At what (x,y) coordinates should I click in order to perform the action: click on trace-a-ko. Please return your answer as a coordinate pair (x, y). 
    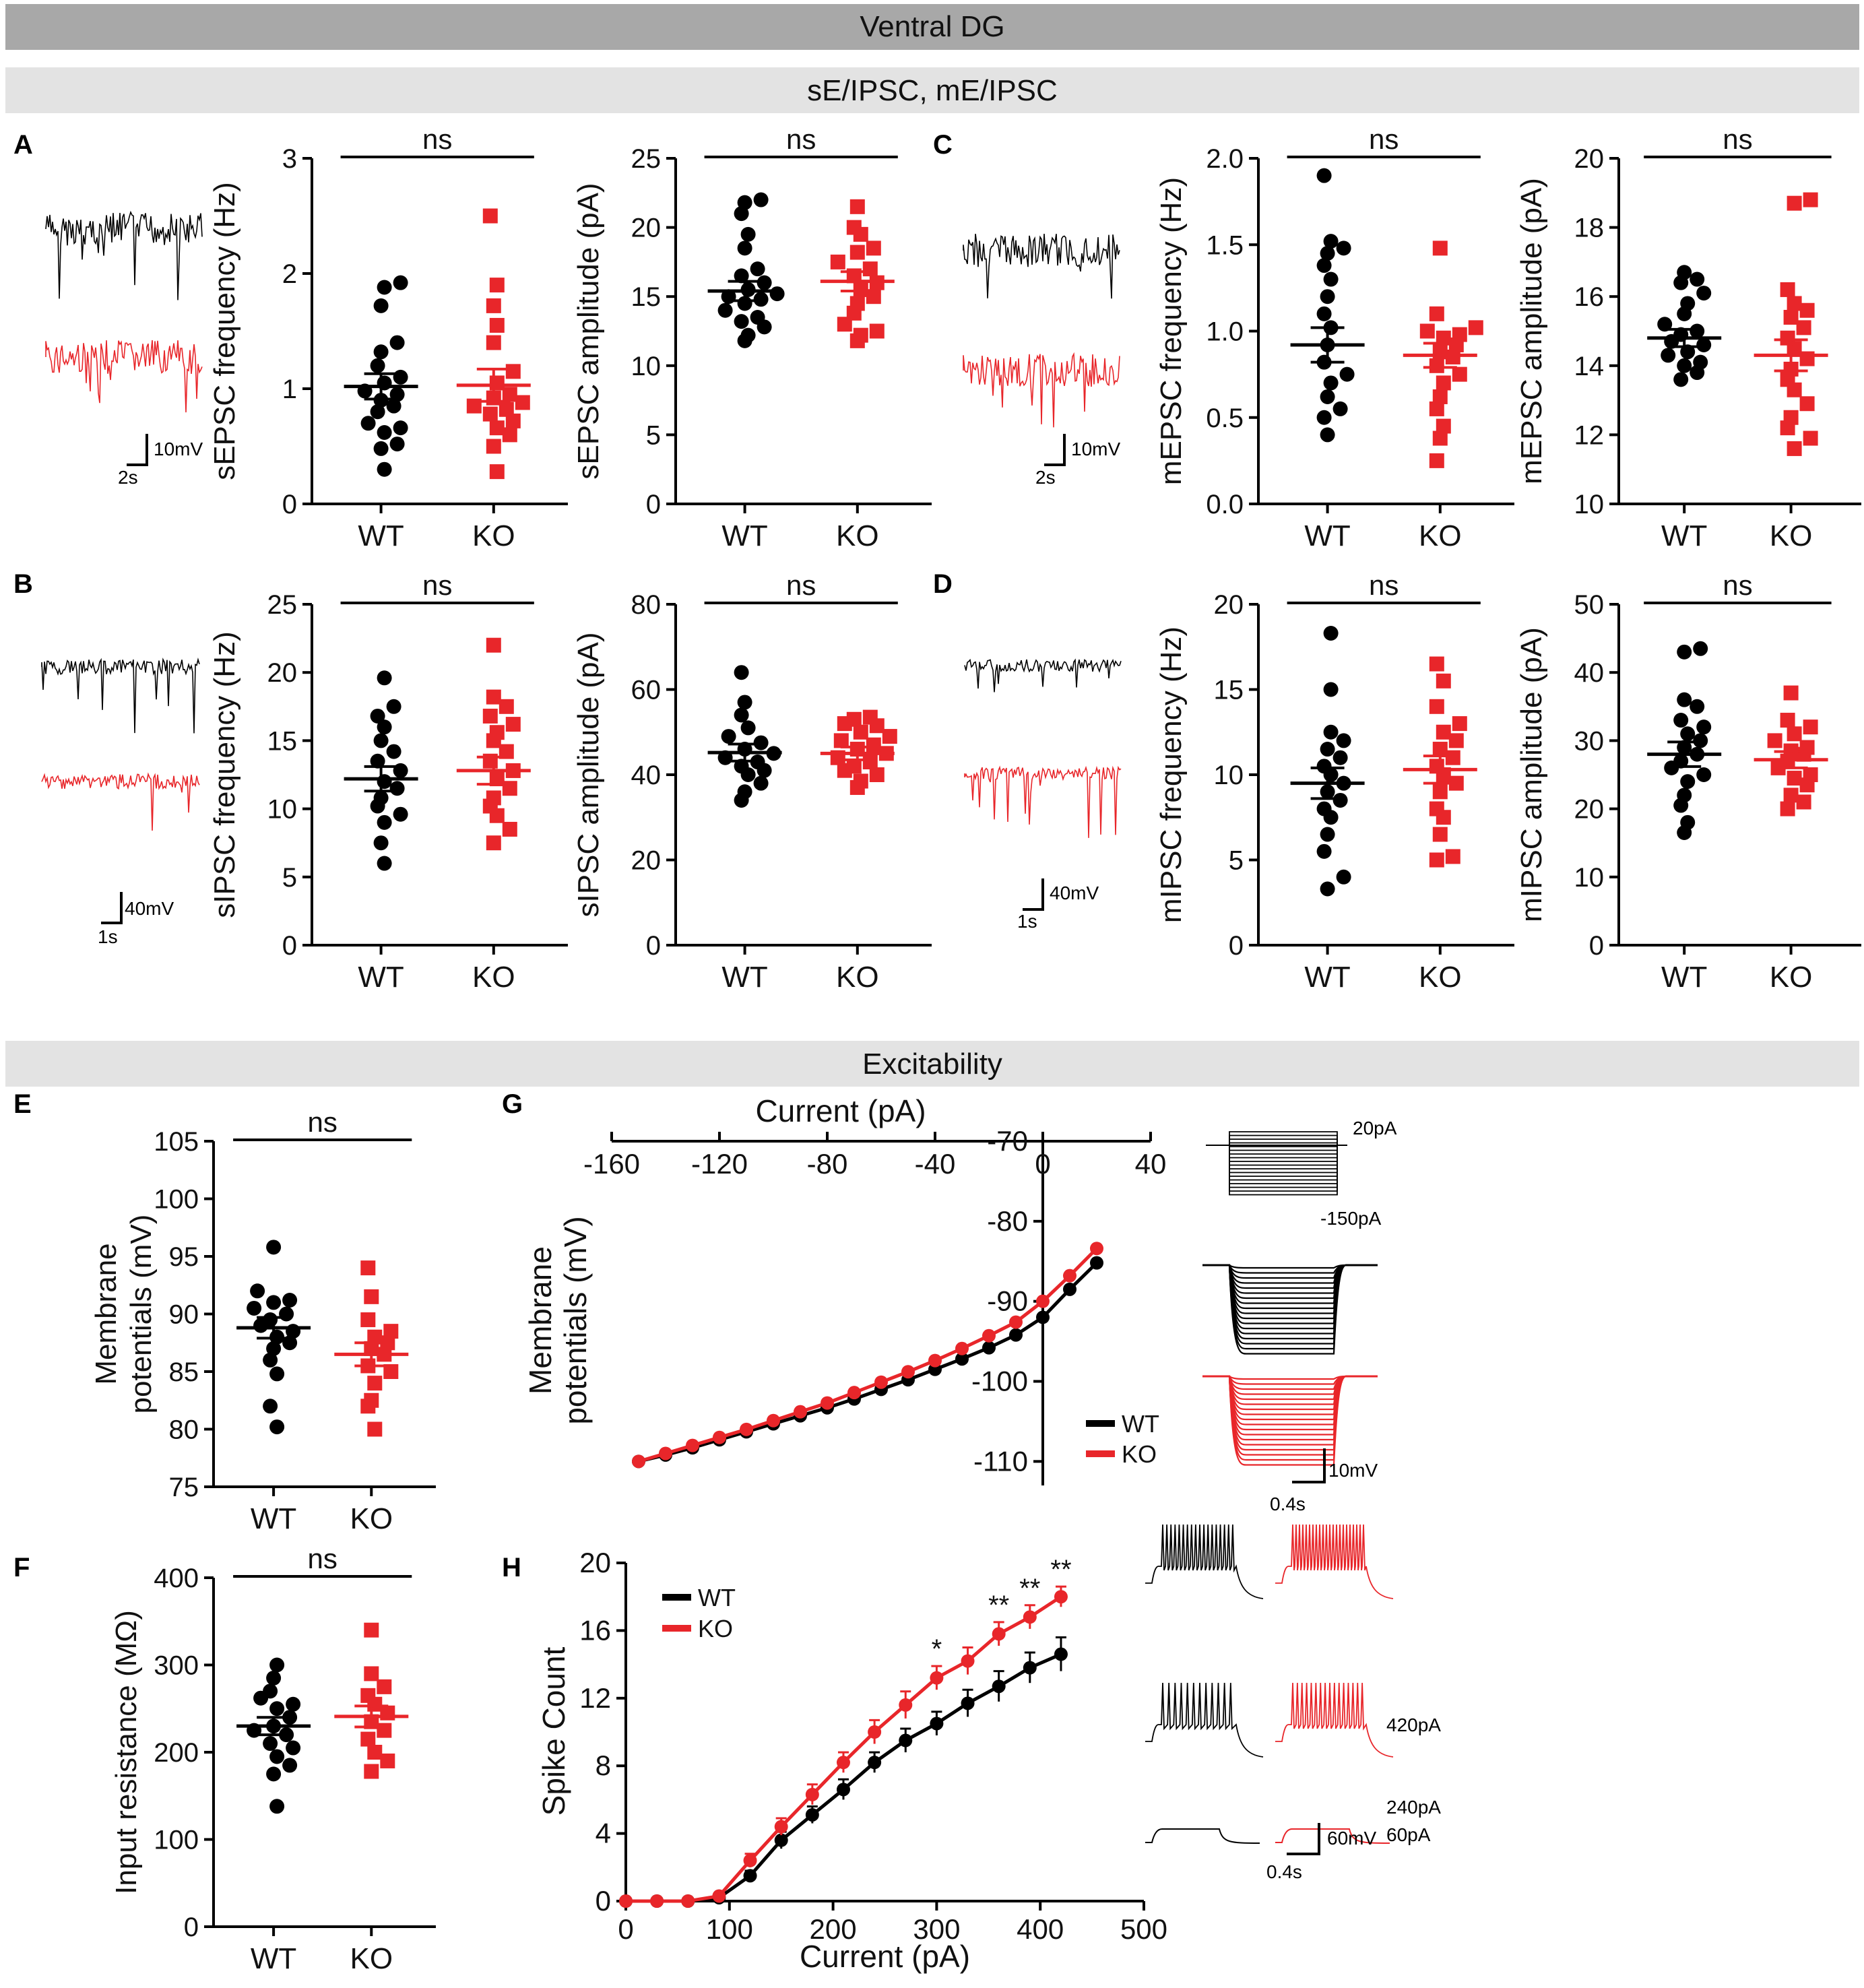
    Looking at the image, I should click on (124, 377).